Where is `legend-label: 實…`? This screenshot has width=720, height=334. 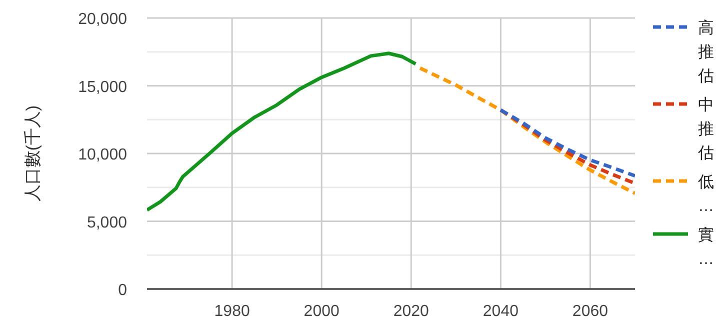
legend-label: 實… is located at coordinates (706, 247).